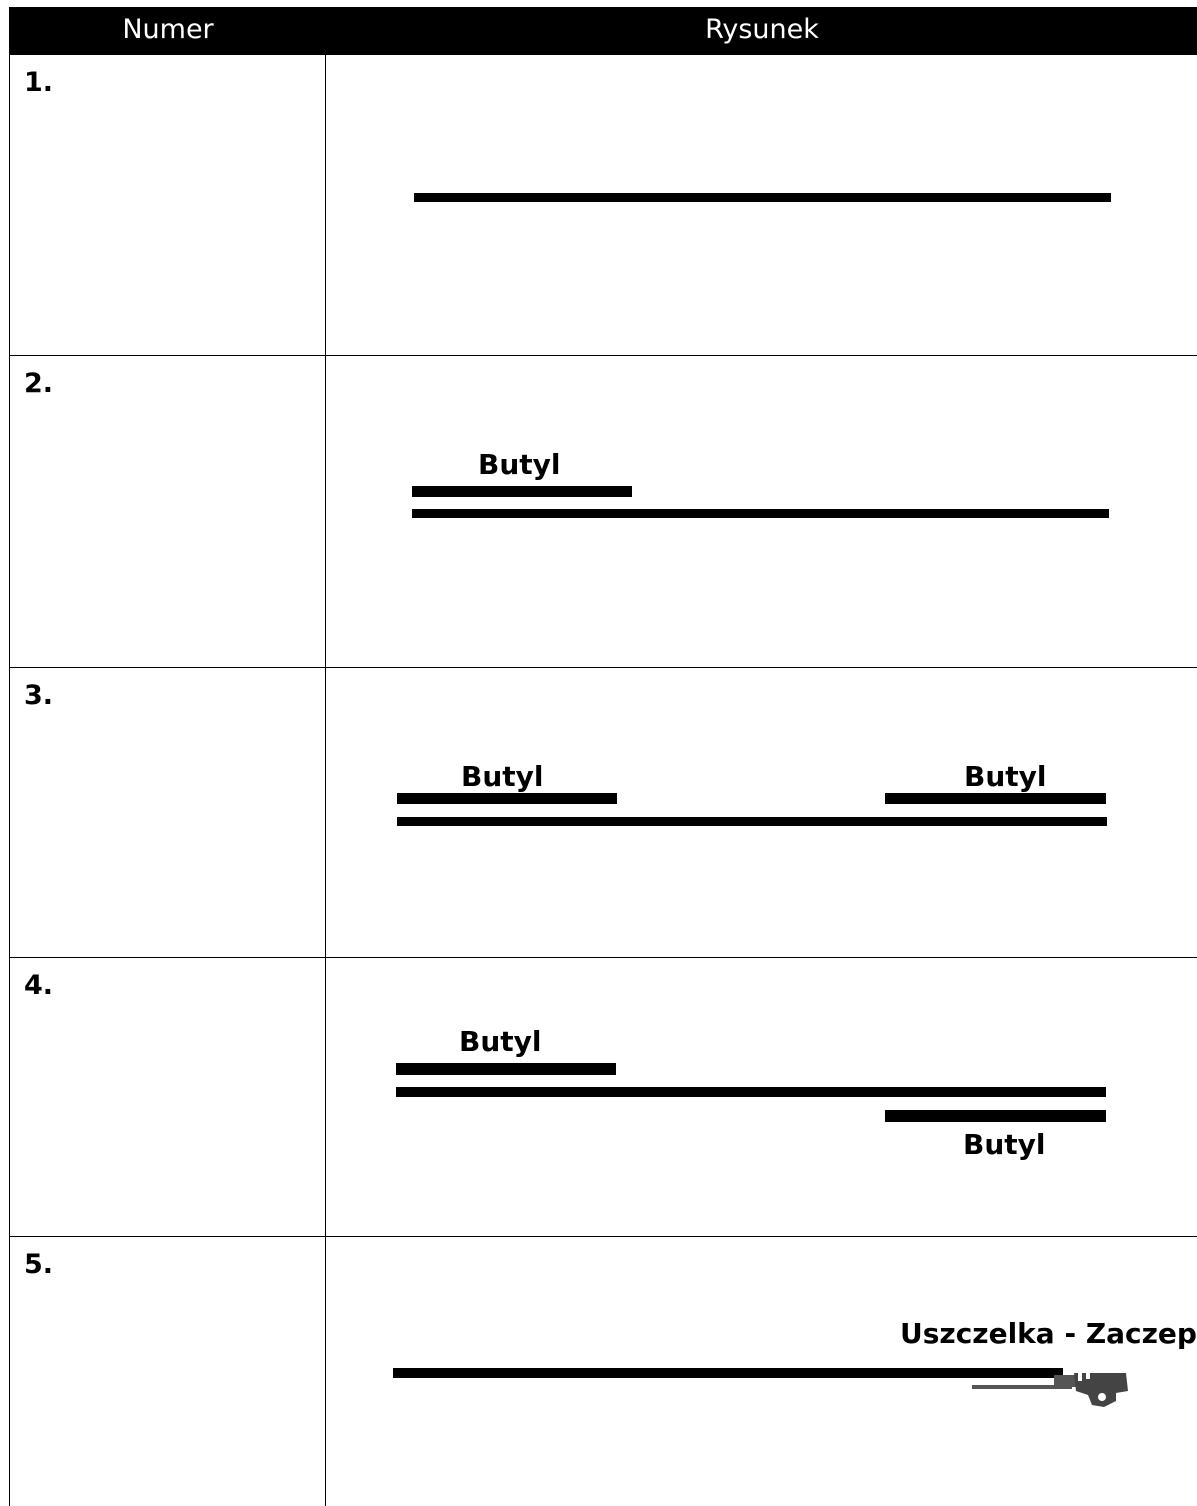 The image size is (1197, 1506). What do you see at coordinates (1005, 776) in the screenshot?
I see `butyl-label-right: Butyl` at bounding box center [1005, 776].